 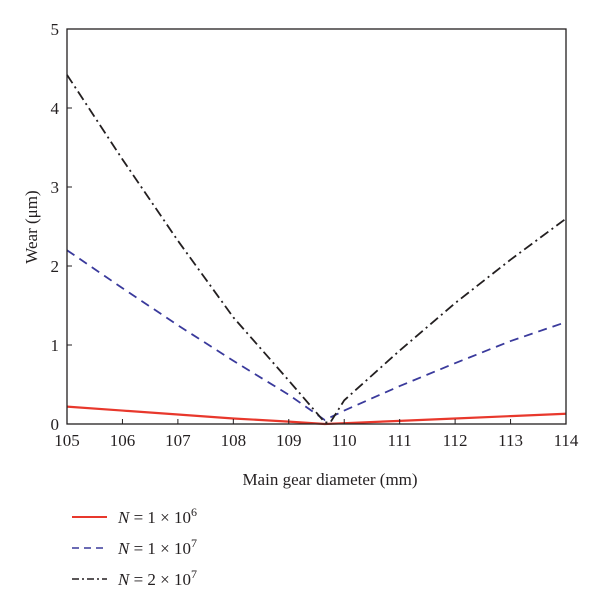 I want to click on y-tick-label: 5, so click(x=55, y=29).